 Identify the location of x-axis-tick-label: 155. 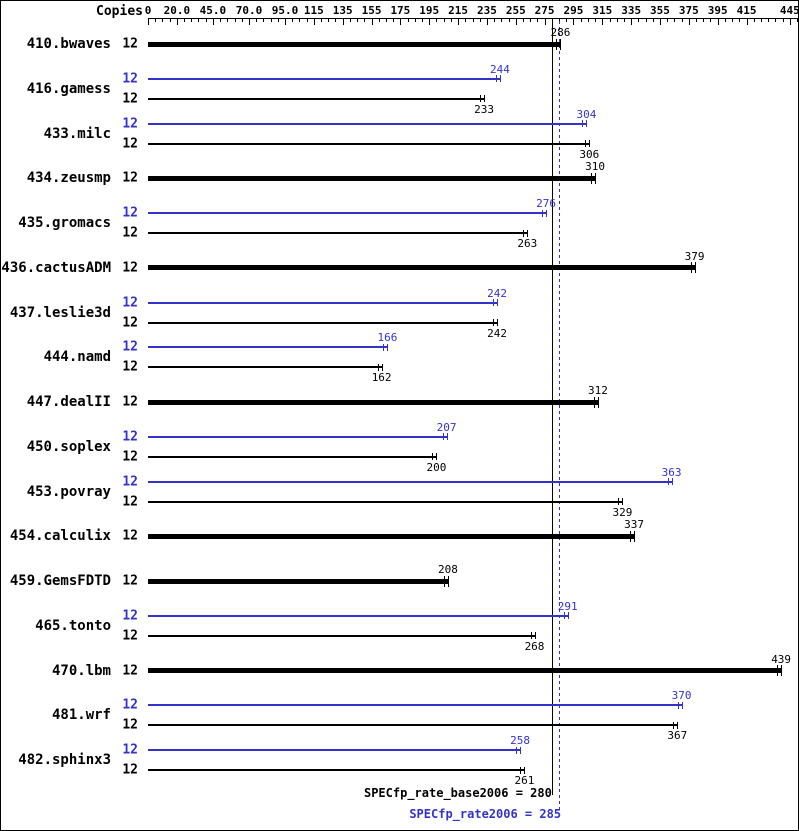
(371, 10).